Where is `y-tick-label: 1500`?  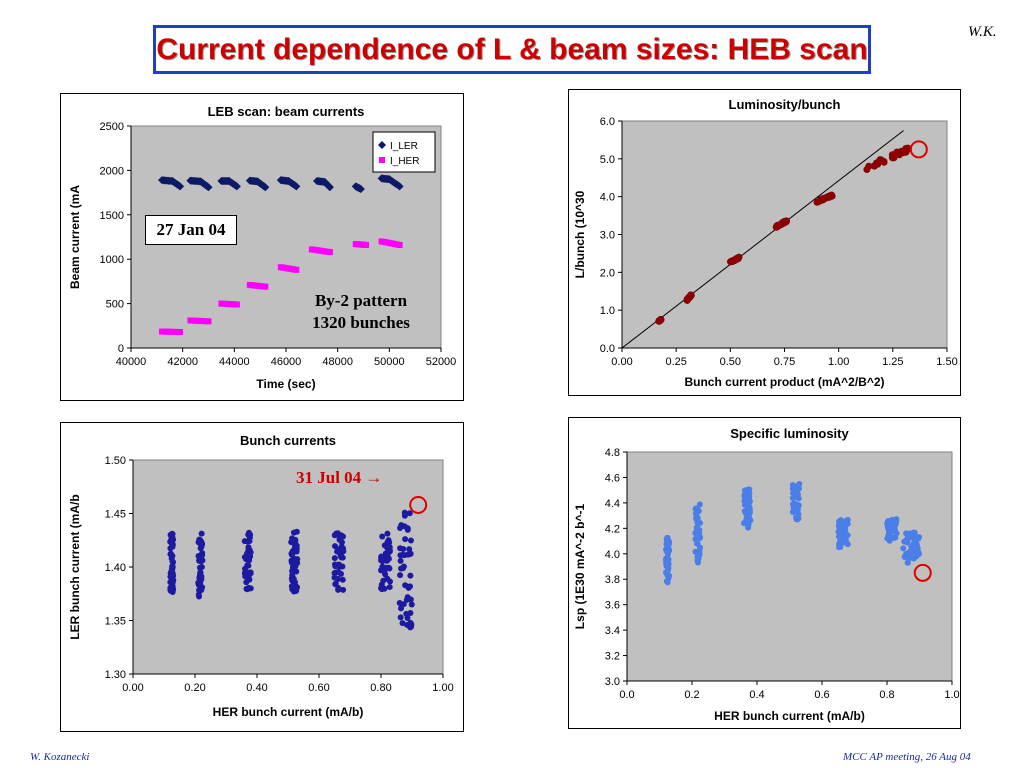
y-tick-label: 1500 is located at coordinates (112, 216).